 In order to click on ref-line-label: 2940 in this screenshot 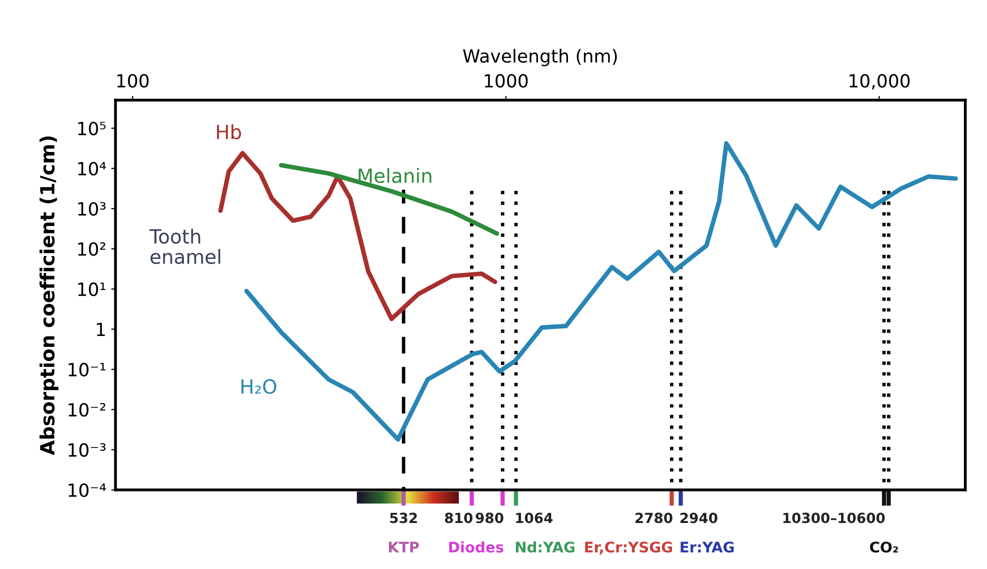, I will do `click(699, 518)`.